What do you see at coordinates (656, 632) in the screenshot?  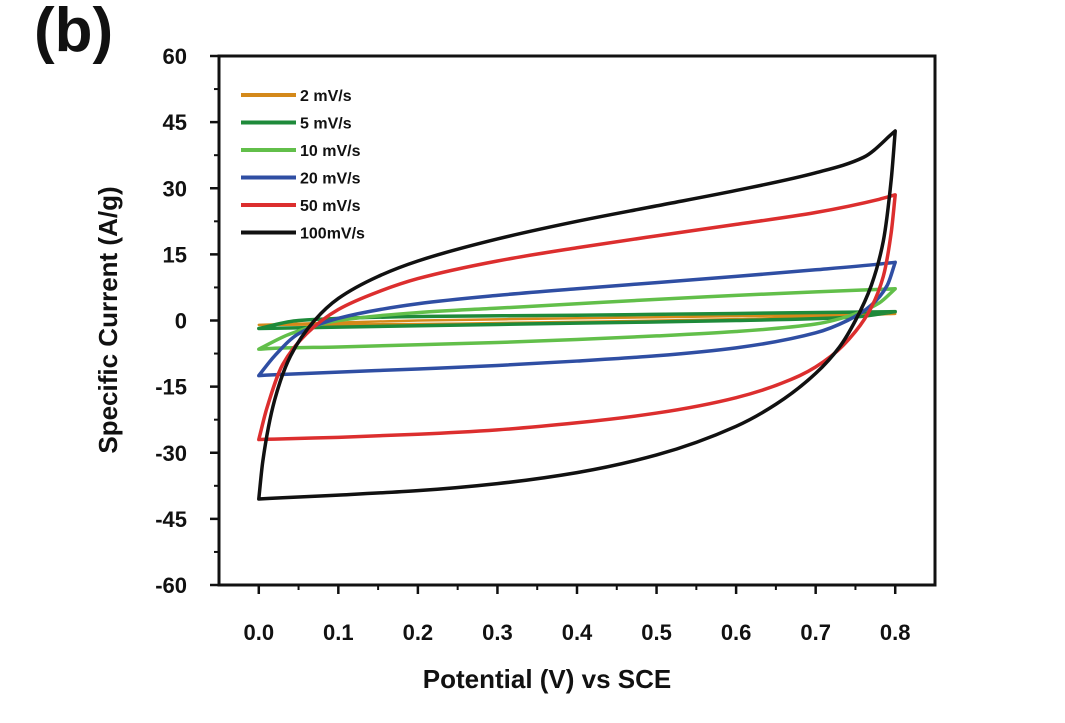 I see `x-tick-label: 0.5` at bounding box center [656, 632].